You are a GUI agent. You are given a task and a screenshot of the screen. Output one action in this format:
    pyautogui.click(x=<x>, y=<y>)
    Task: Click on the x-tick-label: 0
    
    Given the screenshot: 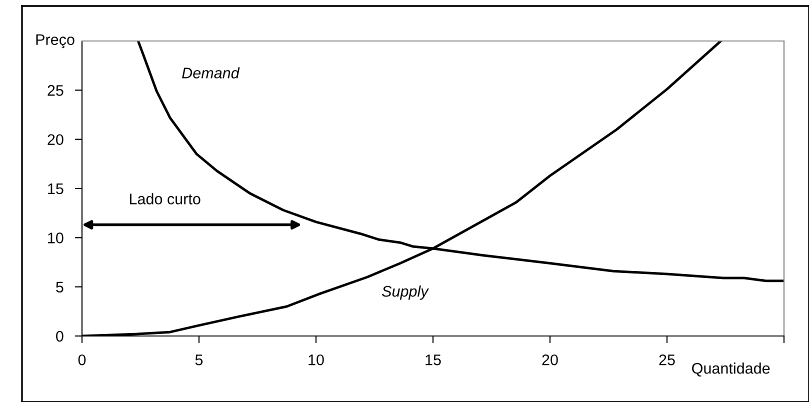 What is the action you would take?
    pyautogui.click(x=82, y=360)
    